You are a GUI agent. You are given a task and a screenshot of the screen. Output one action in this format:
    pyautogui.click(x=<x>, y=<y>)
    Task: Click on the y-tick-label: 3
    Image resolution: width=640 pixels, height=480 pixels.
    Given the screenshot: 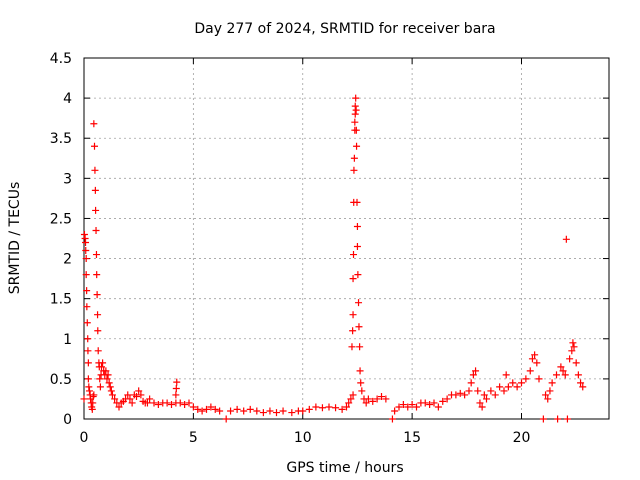 What is the action you would take?
    pyautogui.click(x=67, y=179)
    